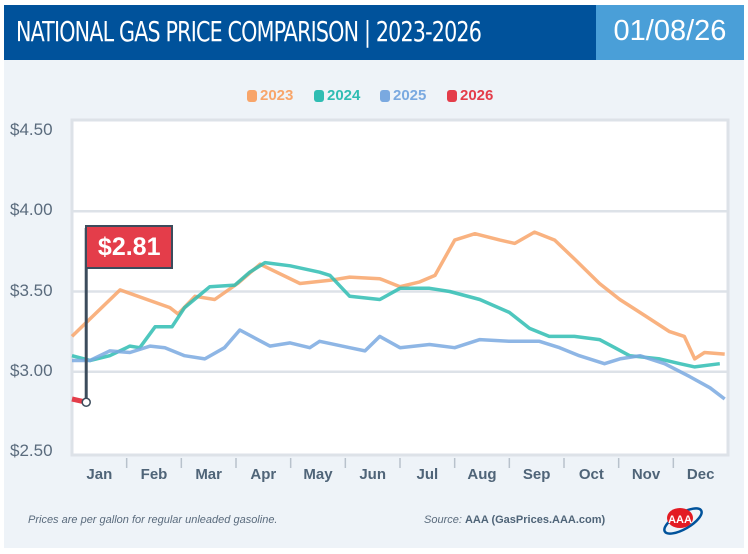 This screenshot has height=554, width=748. Describe the element at coordinates (535, 520) in the screenshot. I see `source-text: AAA (GasPrices.AAA.com)` at that location.